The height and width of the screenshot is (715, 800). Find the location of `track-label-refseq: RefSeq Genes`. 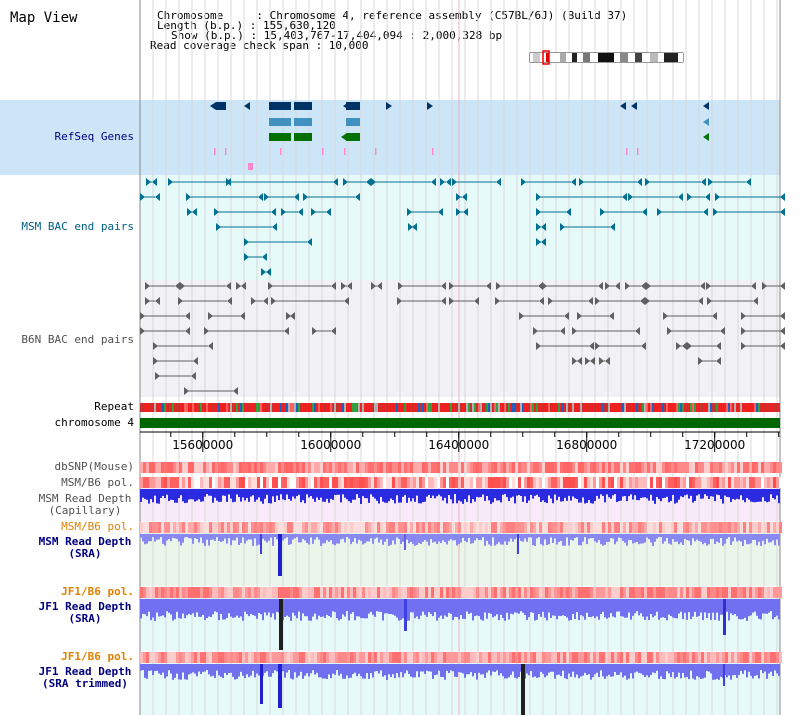

track-label-refseq: RefSeq Genes is located at coordinates (94, 136).